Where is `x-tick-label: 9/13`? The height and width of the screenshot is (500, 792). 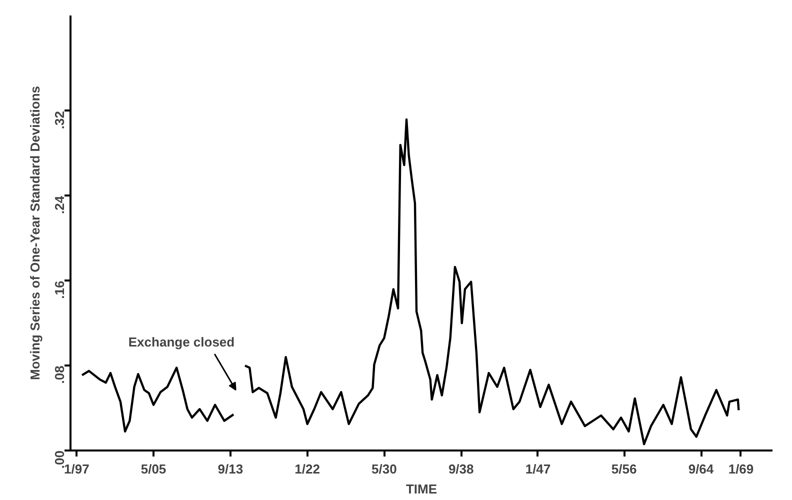
x-tick-label: 9/13 is located at coordinates (231, 469).